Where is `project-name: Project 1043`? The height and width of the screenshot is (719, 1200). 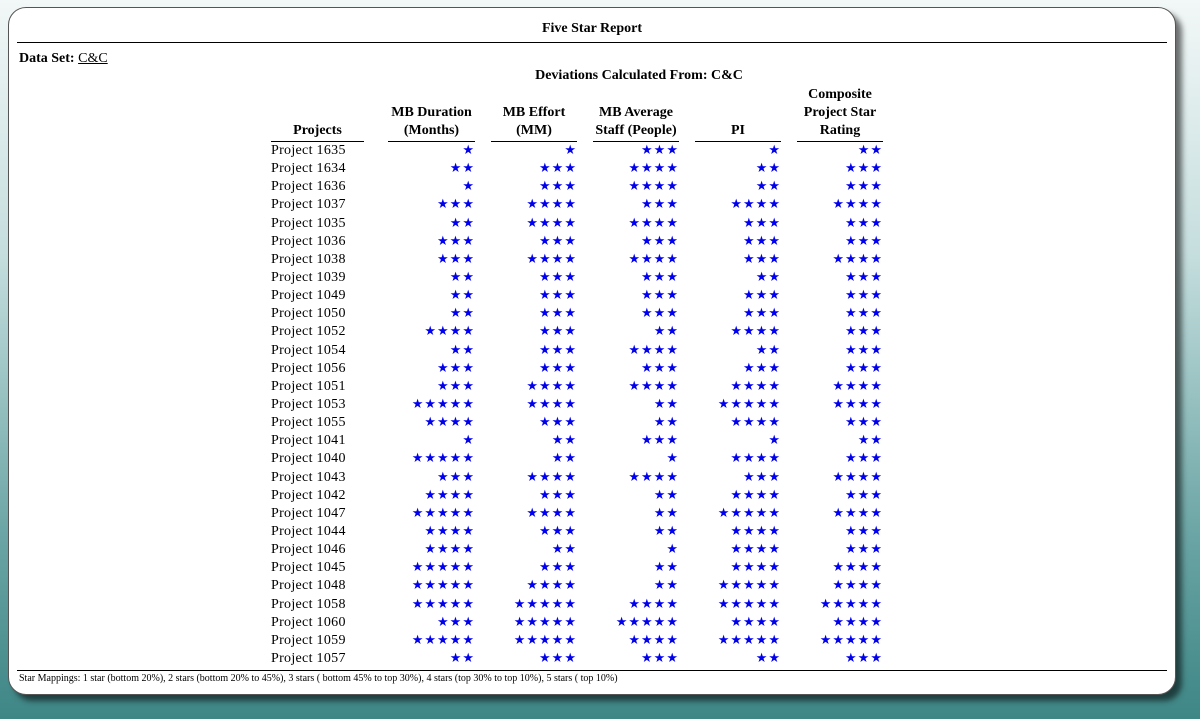
project-name: Project 1043 is located at coordinates (308, 477).